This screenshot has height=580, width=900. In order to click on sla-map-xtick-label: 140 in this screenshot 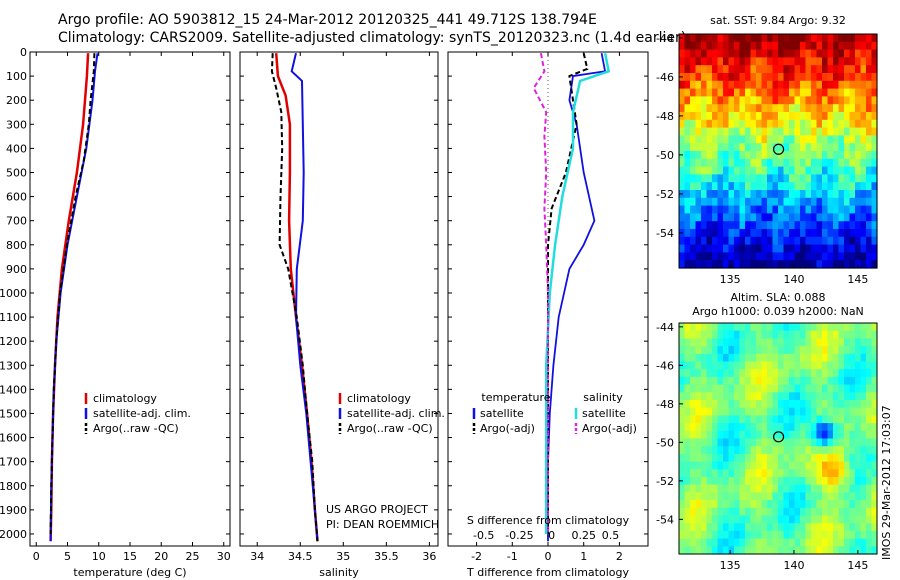, I will do `click(793, 565)`.